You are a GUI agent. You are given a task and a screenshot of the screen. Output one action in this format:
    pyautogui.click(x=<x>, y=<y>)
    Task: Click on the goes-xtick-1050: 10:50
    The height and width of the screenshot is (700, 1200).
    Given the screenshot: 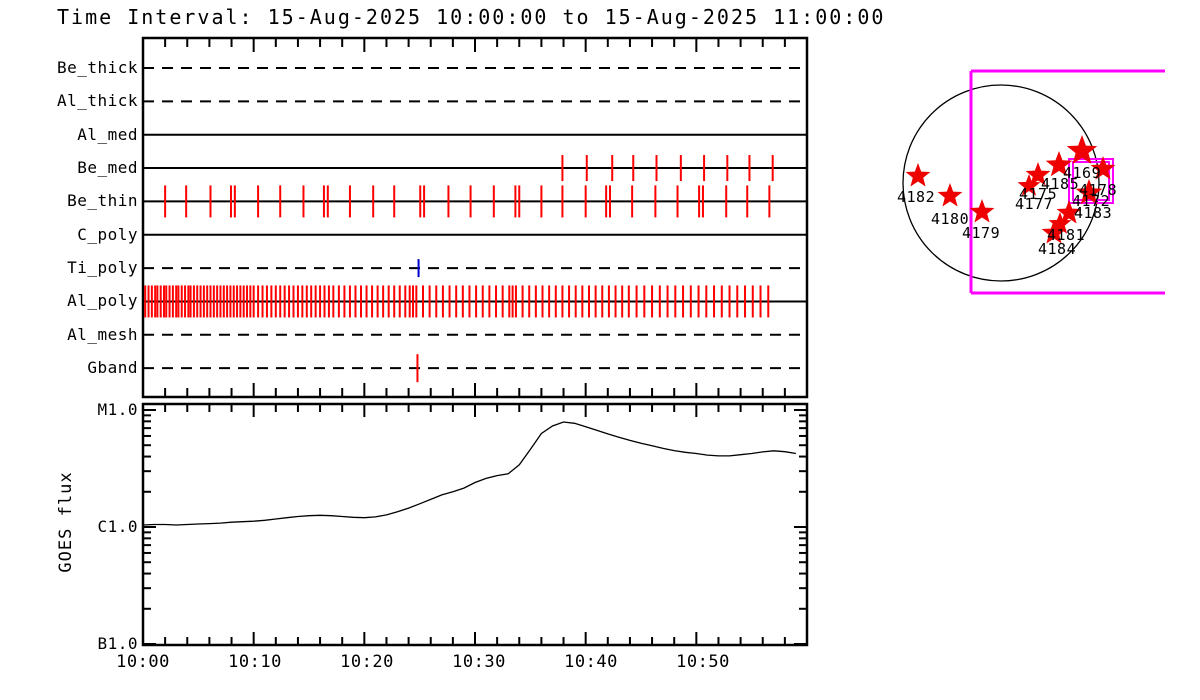 What is the action you would take?
    pyautogui.click(x=703, y=662)
    